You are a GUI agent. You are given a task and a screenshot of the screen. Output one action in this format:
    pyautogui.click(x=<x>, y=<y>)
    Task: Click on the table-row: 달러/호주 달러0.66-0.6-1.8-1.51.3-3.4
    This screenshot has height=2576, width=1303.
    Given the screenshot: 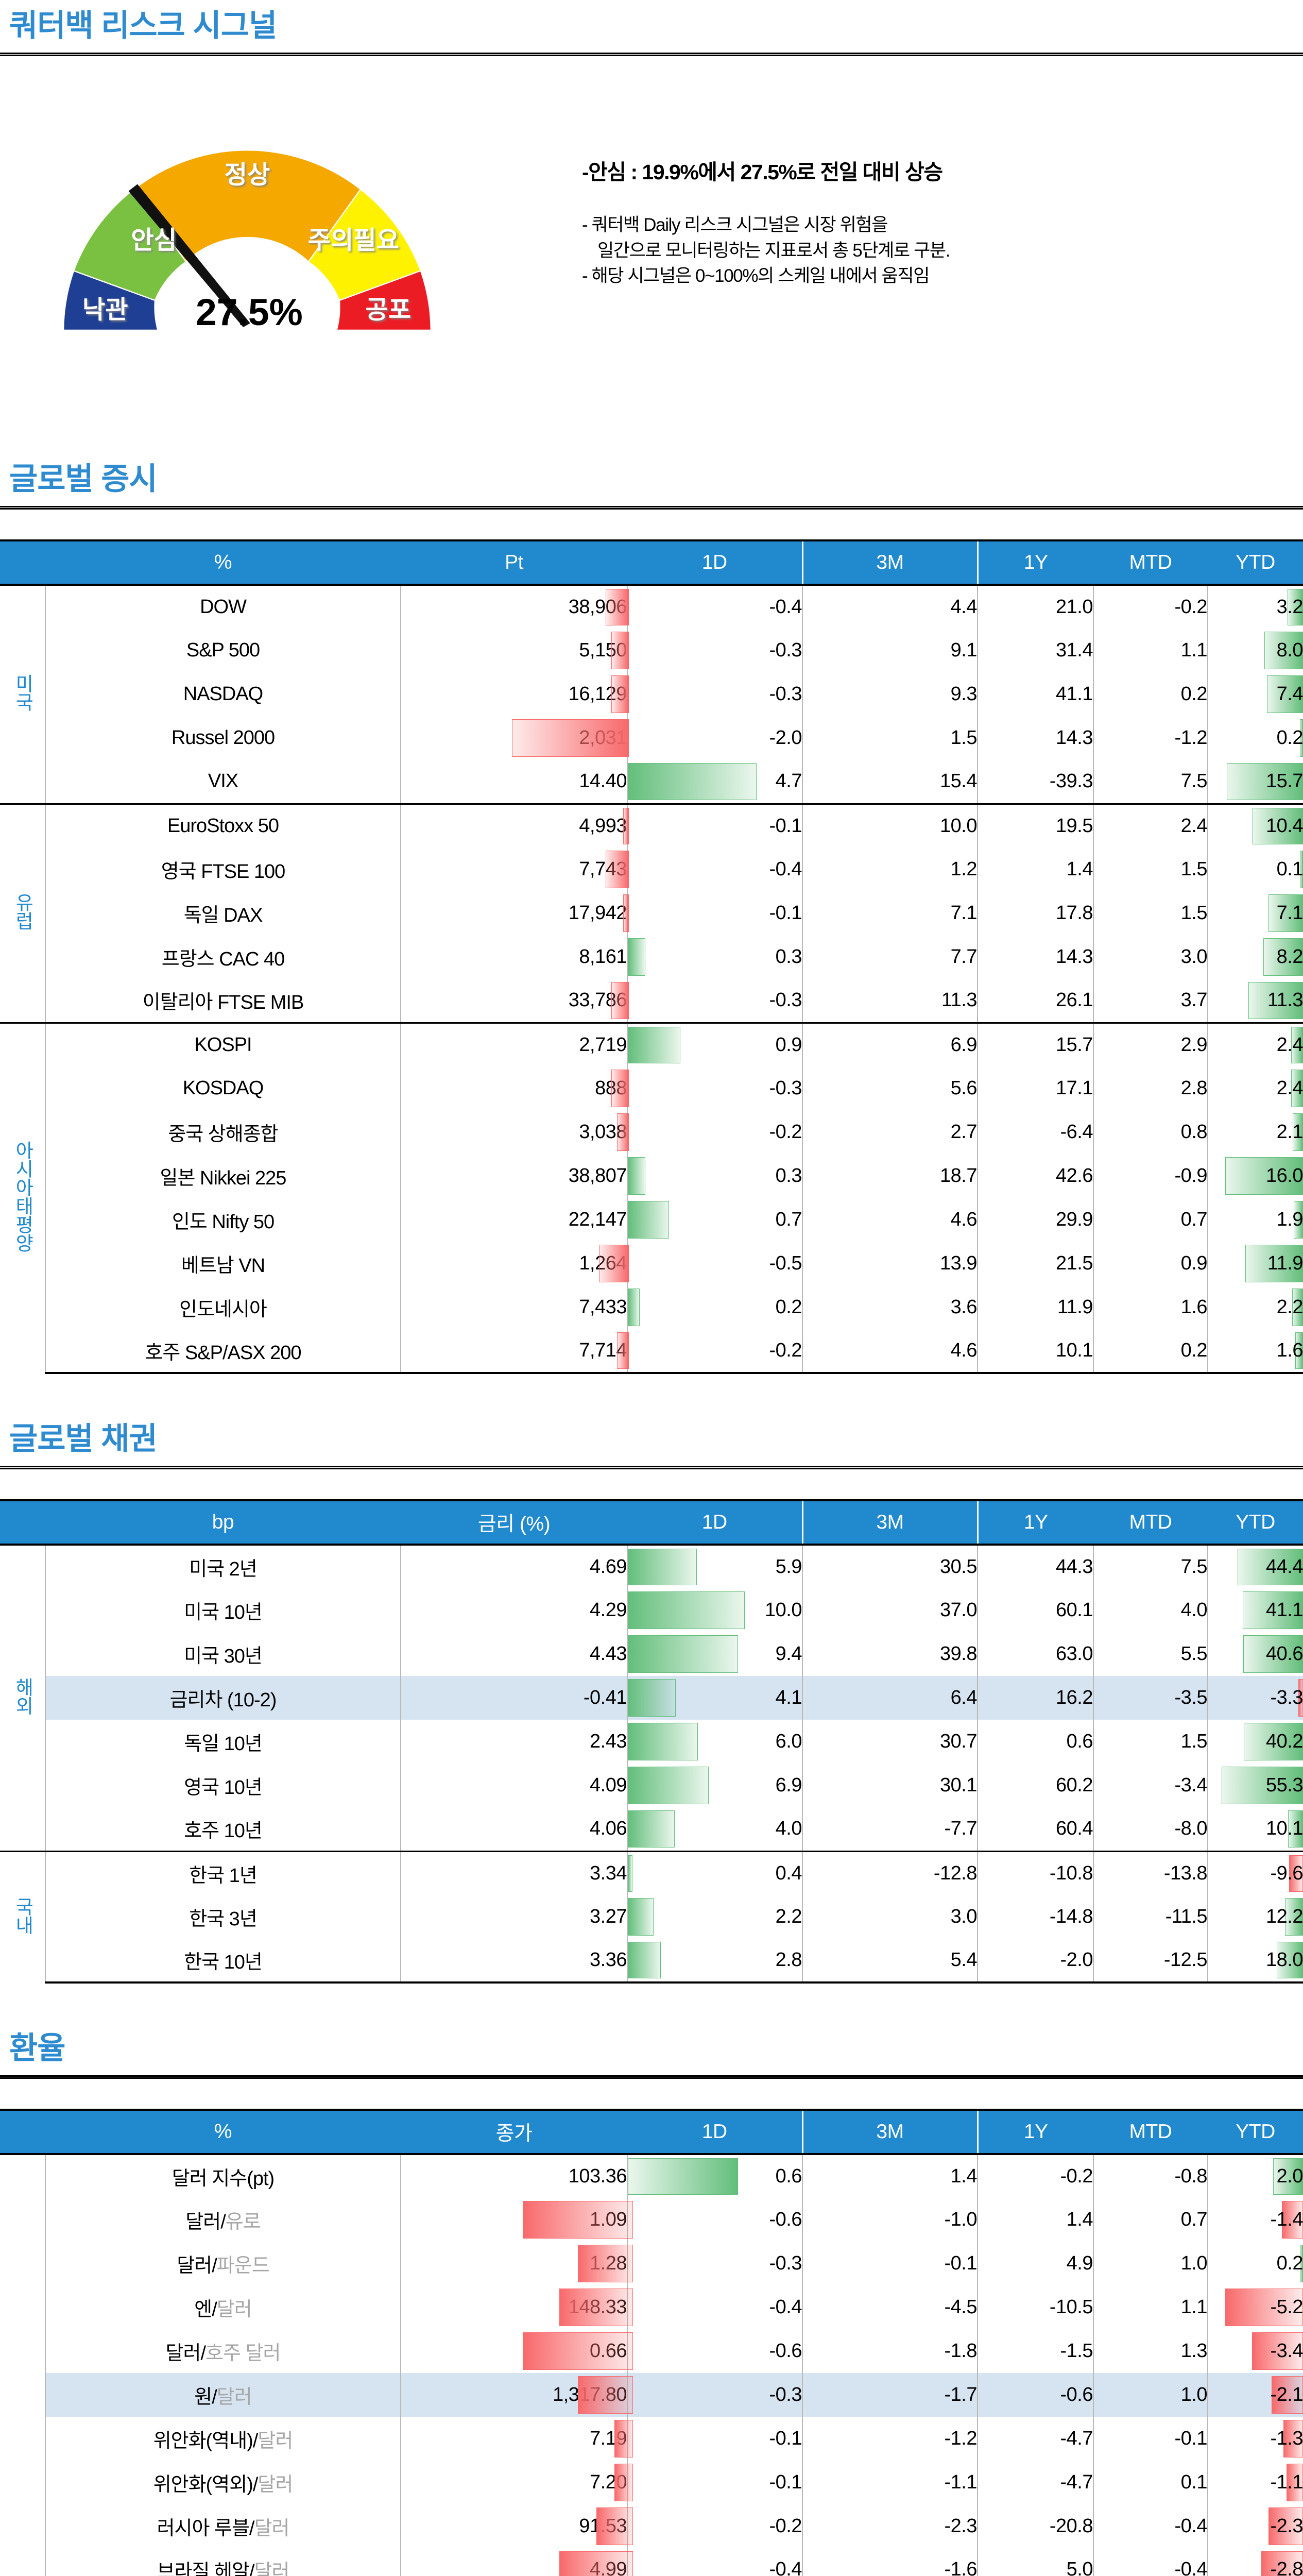 What is the action you would take?
    pyautogui.click(x=651, y=2351)
    